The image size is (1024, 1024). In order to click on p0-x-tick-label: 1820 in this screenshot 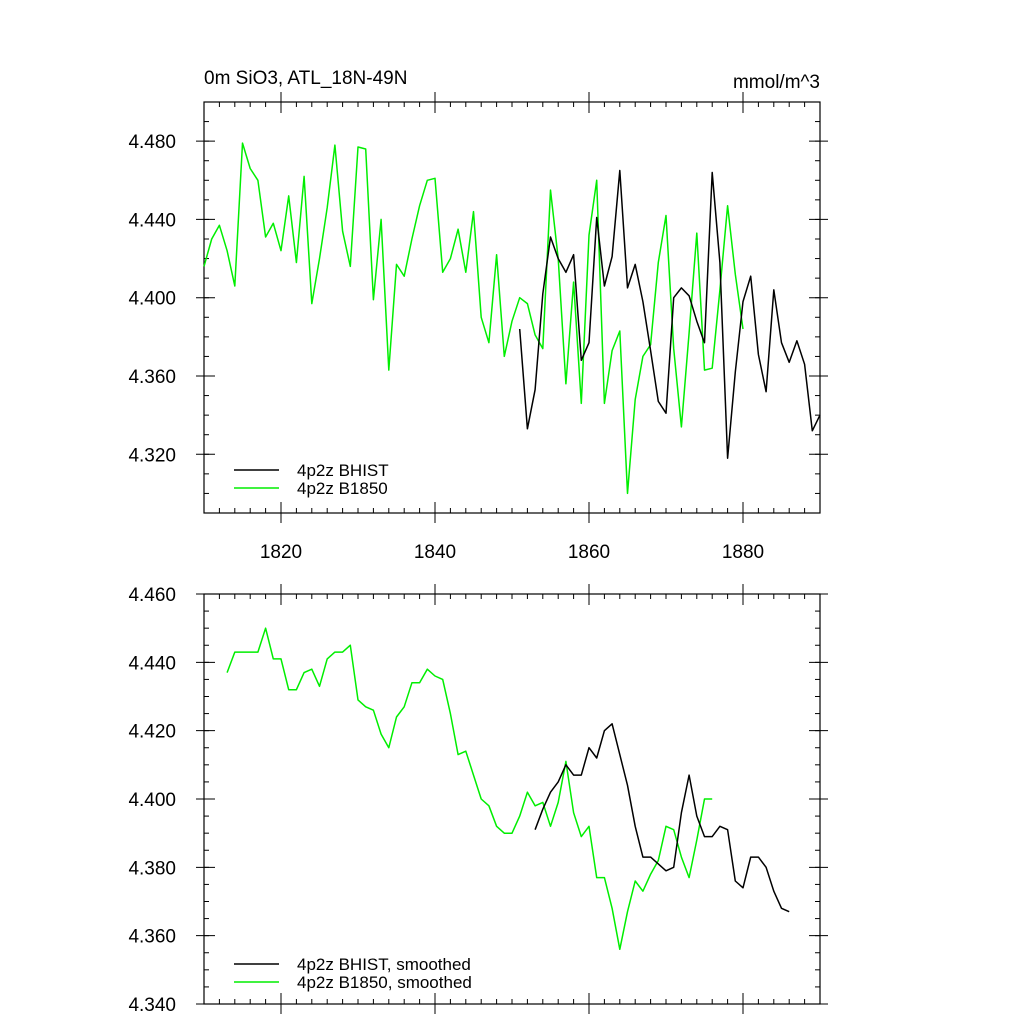, I will do `click(281, 552)`.